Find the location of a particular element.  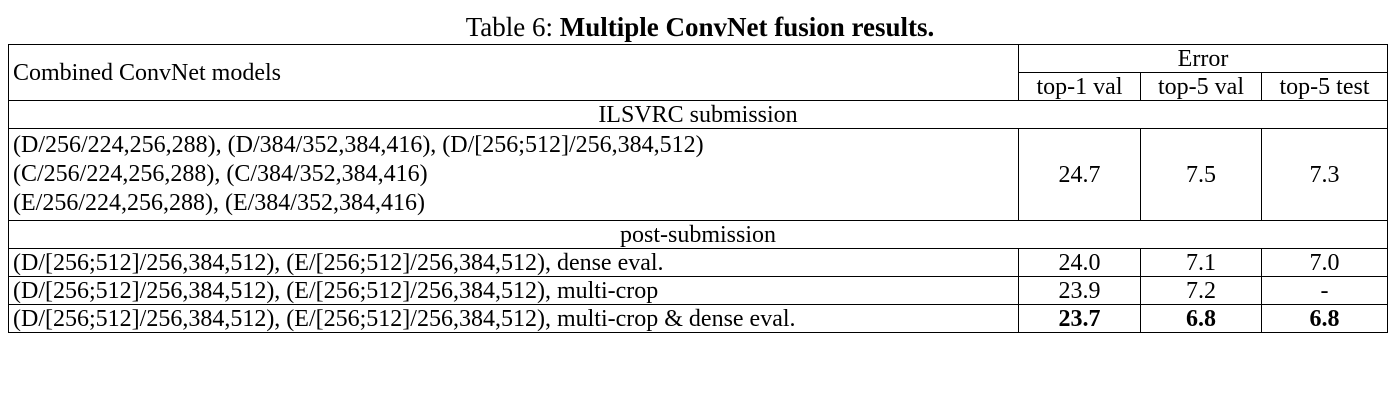

model-line: (E/256/224,256,288), (E/384/352,384,416) is located at coordinates (219, 203).